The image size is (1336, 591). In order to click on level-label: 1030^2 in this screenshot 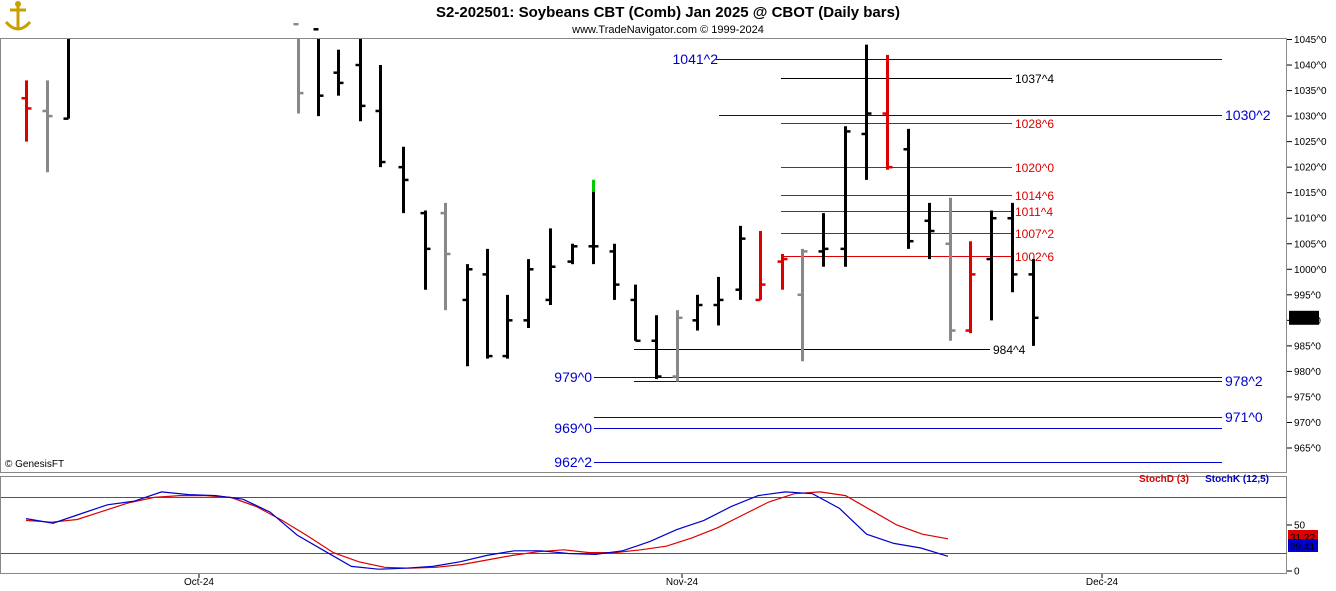, I will do `click(1248, 115)`.